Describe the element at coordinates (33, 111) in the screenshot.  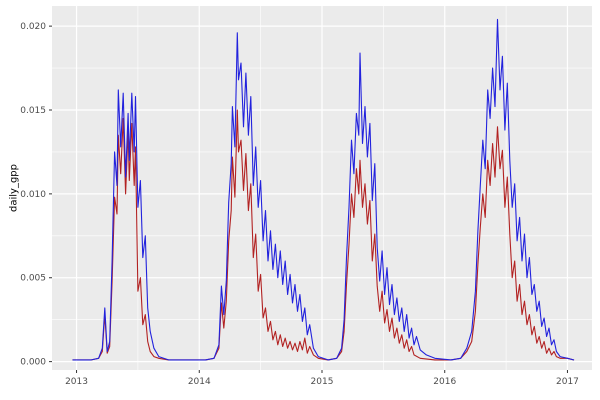
I see `y-tick-label: 0.015` at that location.